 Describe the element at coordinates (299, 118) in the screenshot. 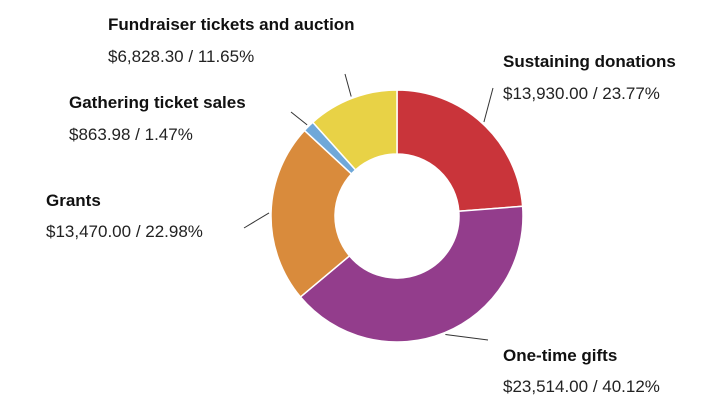

I see `leader-line-gathering-ticket-sales` at that location.